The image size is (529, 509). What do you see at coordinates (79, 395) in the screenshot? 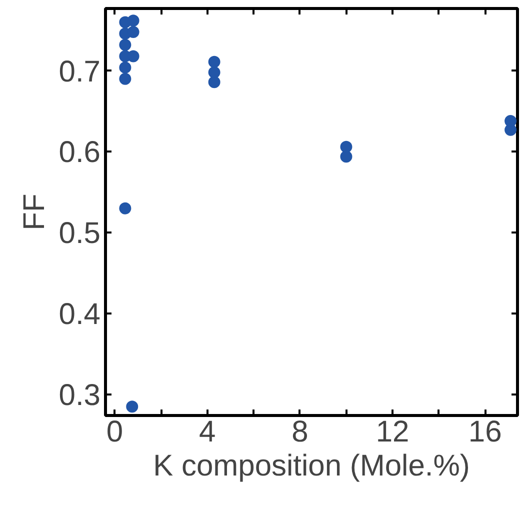
I see `y-tick-label: 0.3` at bounding box center [79, 395].